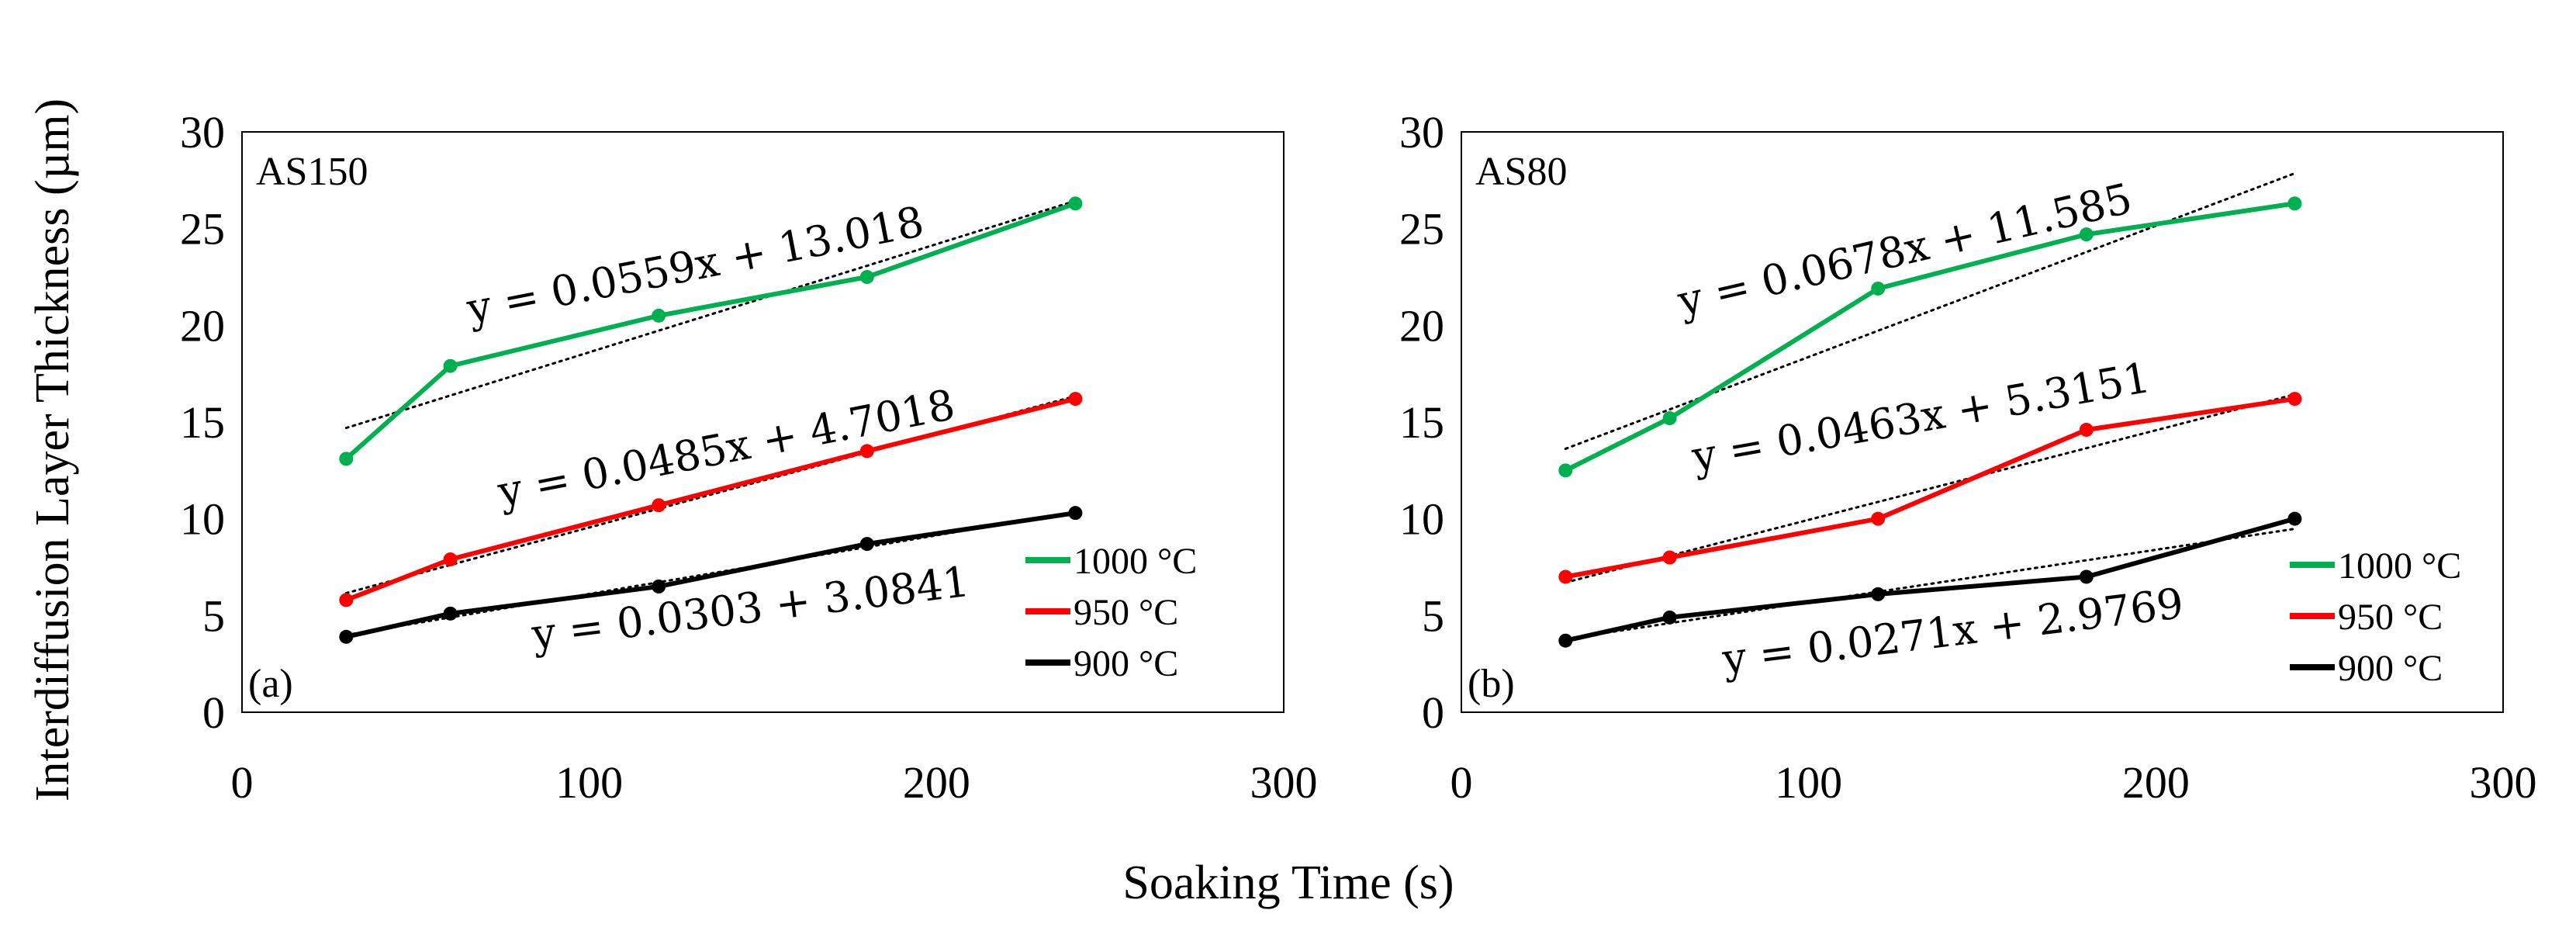  What do you see at coordinates (1952, 631) in the screenshot?
I see `trendline-equation: y = 0.0271x + 2.9769` at bounding box center [1952, 631].